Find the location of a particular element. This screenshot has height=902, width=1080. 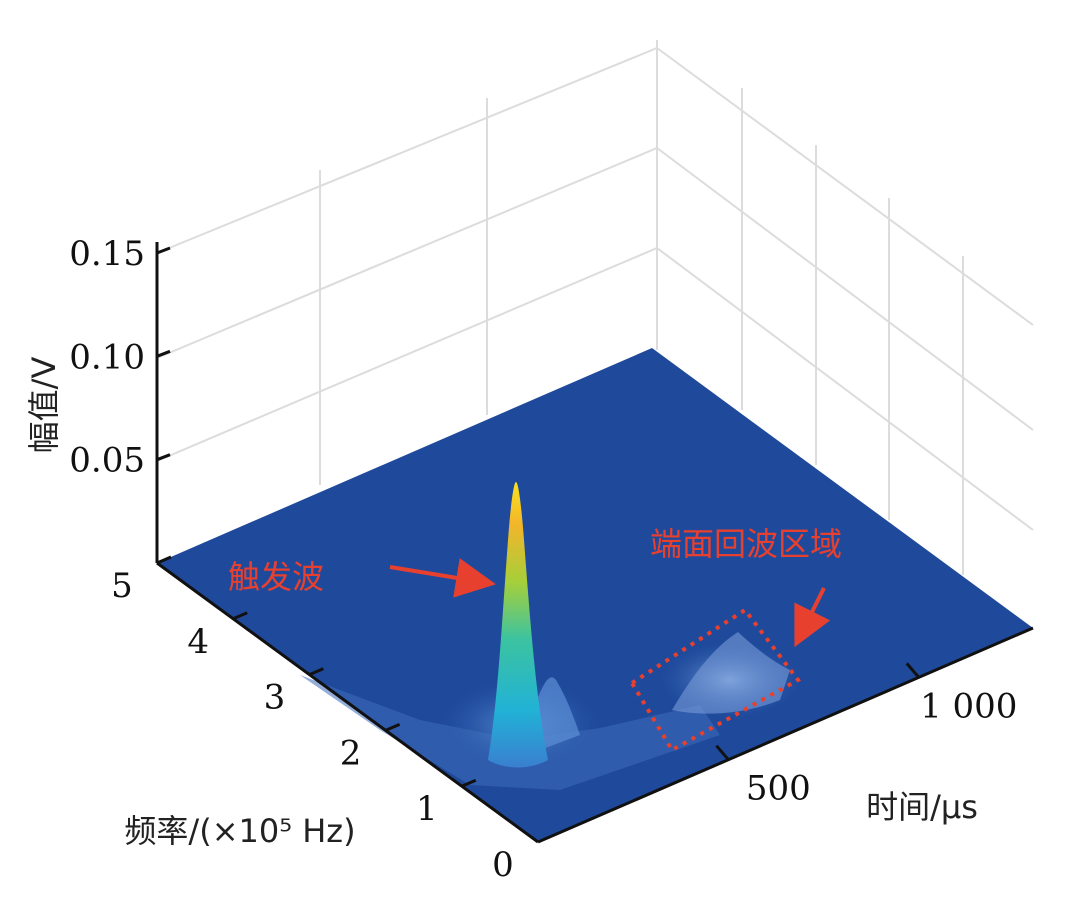

annotations: 触发波 端面回波区域 is located at coordinates (535, 639).